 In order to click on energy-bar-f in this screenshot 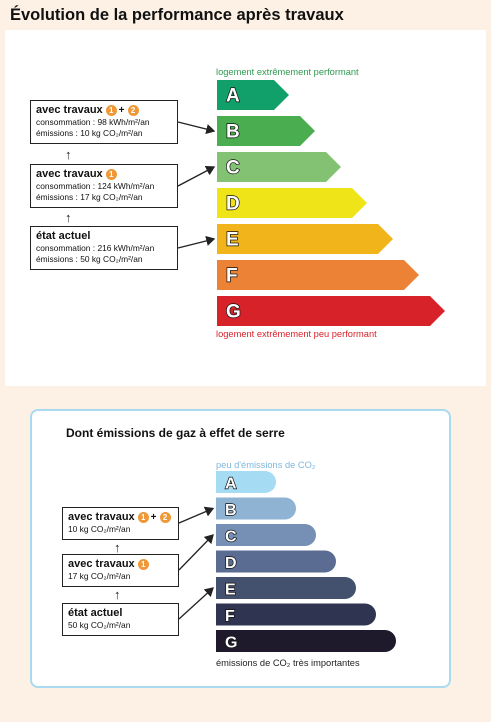, I will do `click(318, 275)`.